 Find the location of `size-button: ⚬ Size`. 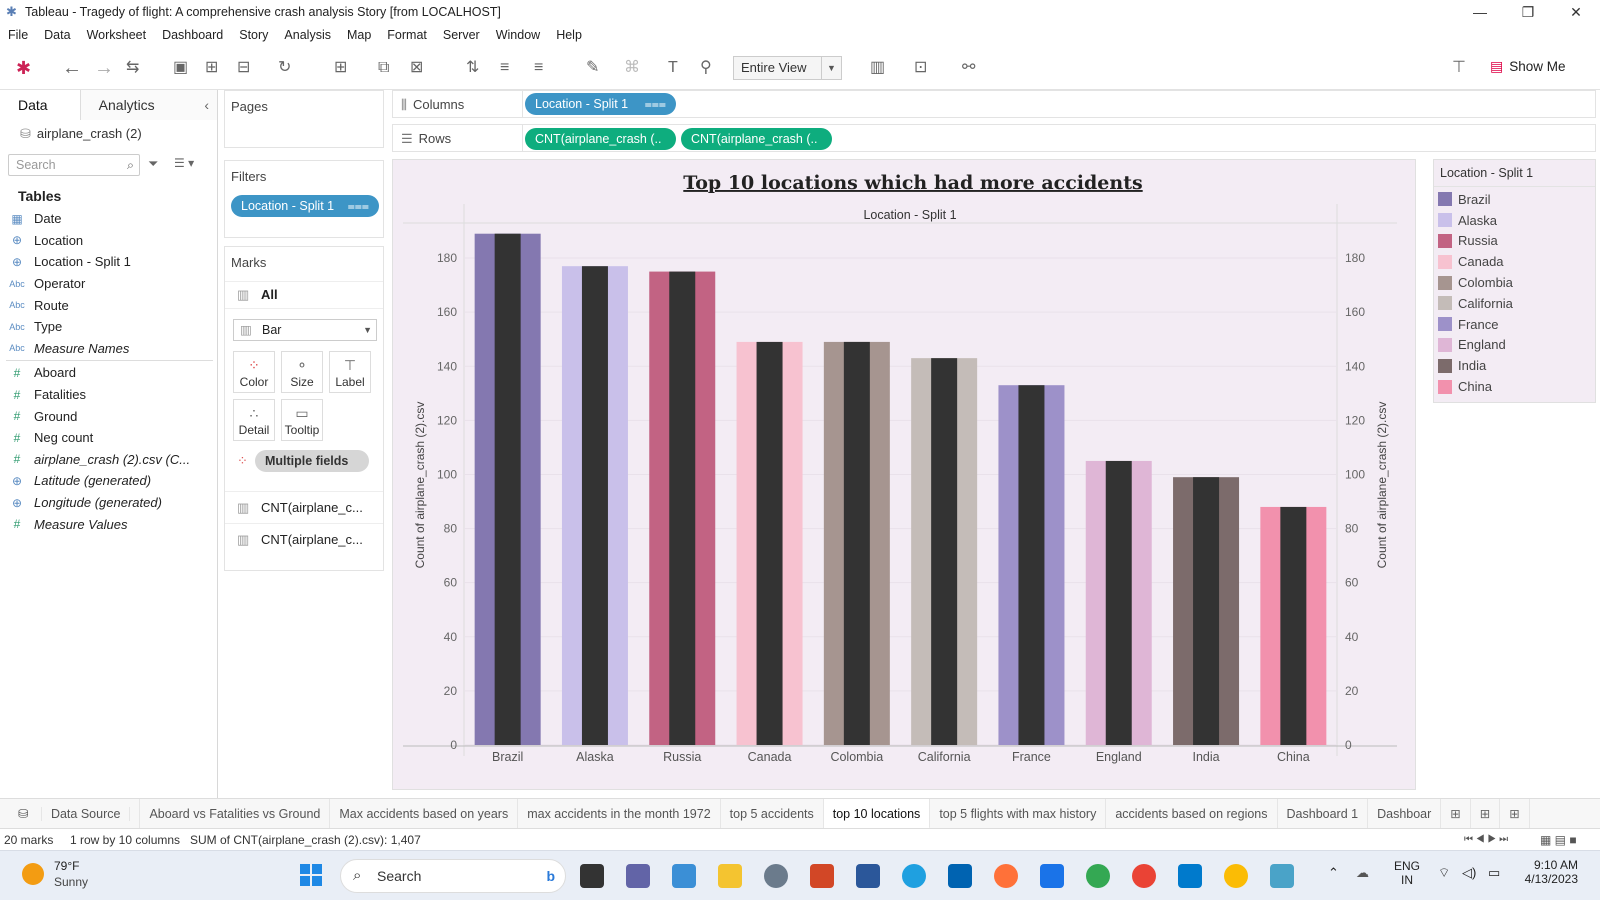

size-button: ⚬ Size is located at coordinates (302, 372).